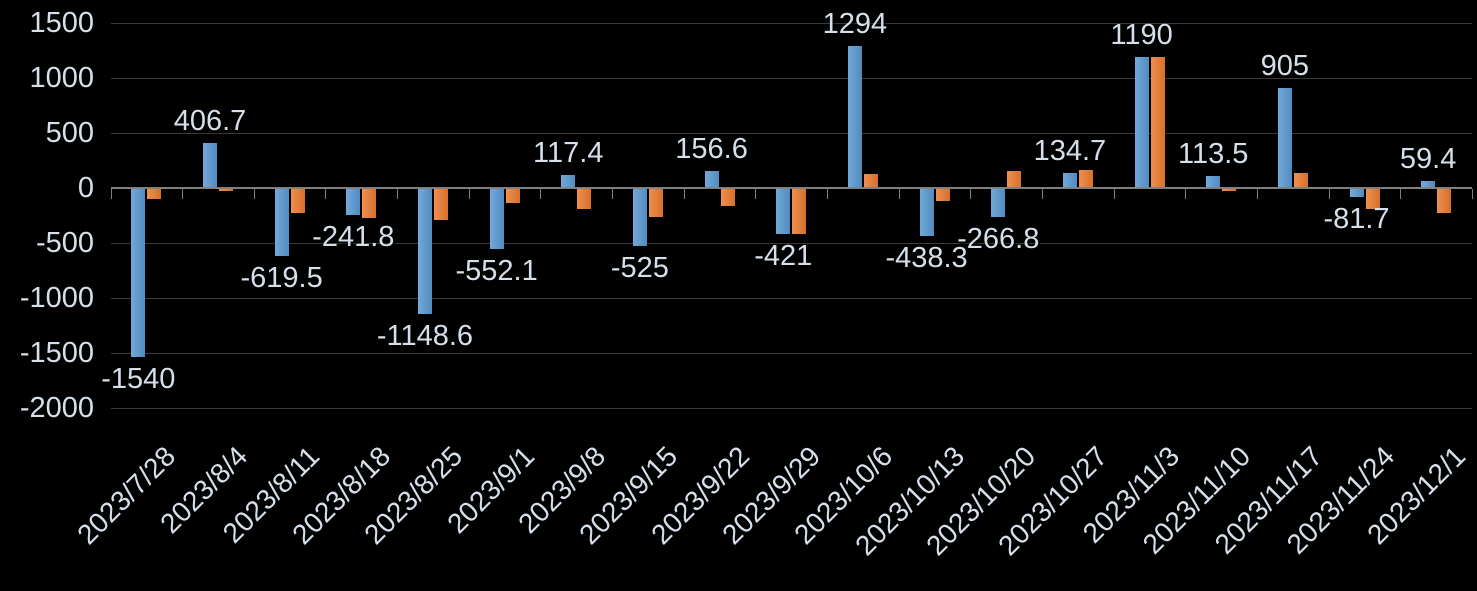 The width and height of the screenshot is (1477, 591). What do you see at coordinates (425, 336) in the screenshot?
I see `data-label: -1148.6` at bounding box center [425, 336].